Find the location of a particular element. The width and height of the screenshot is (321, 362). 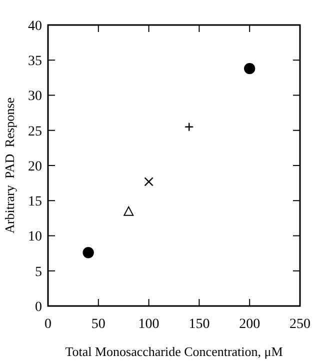

x-axis-title: Total Monosaccharide Concentration, μM is located at coordinates (174, 351).